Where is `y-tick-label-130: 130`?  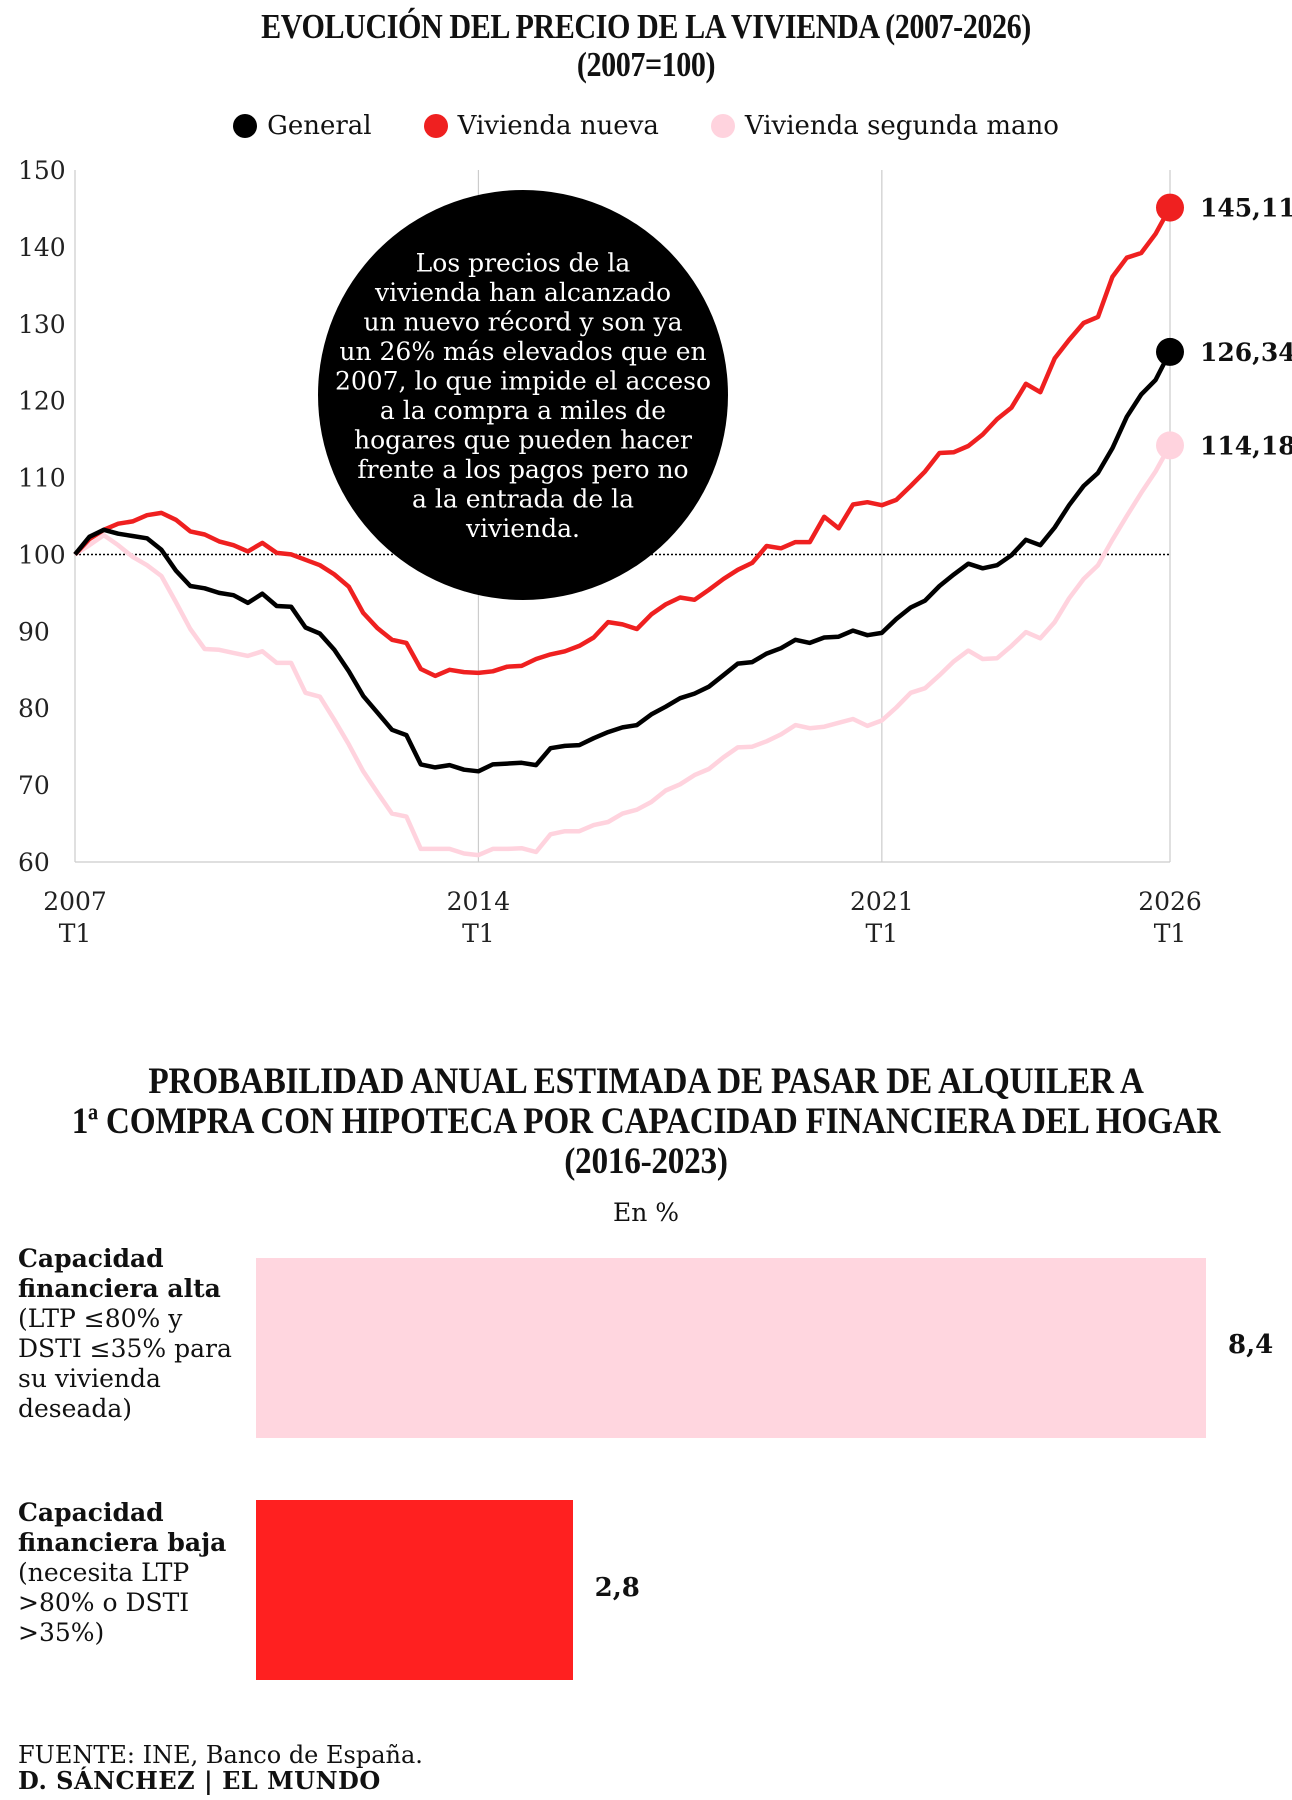
y-tick-label-130: 130 is located at coordinates (42, 324).